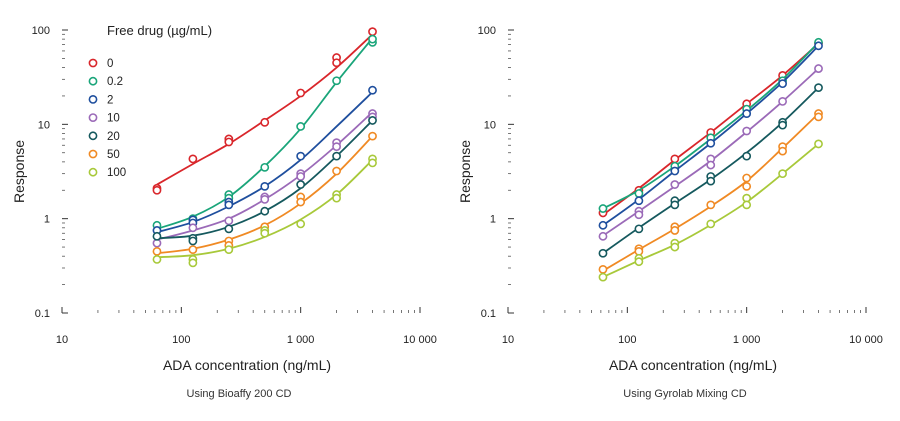 This screenshot has height=421, width=900. Describe the element at coordinates (239, 394) in the screenshot. I see `chart-caption: Using Bioaffy 200 CD` at that location.